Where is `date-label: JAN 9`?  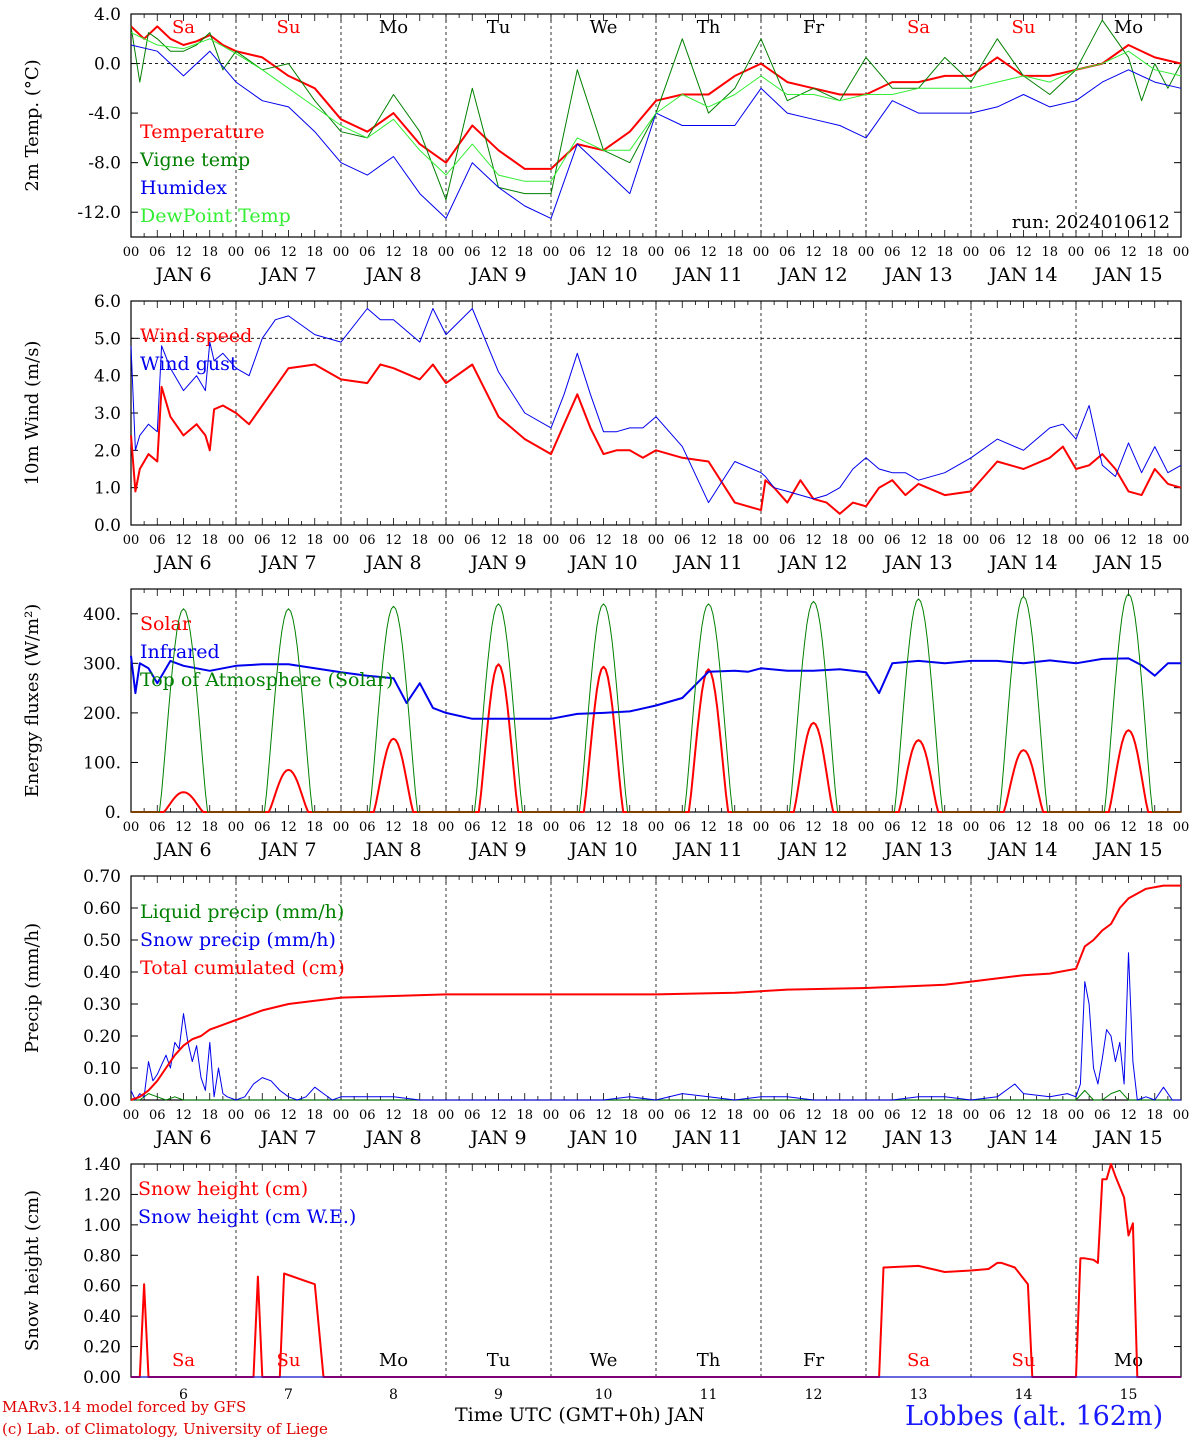 date-label: JAN 9 is located at coordinates (497, 275).